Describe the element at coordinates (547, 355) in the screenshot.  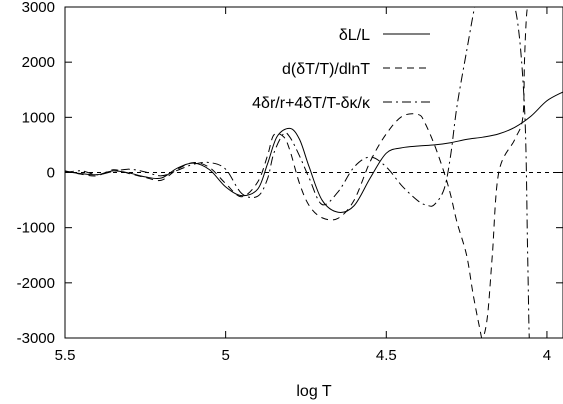
I see `x-tick-label: 4` at that location.